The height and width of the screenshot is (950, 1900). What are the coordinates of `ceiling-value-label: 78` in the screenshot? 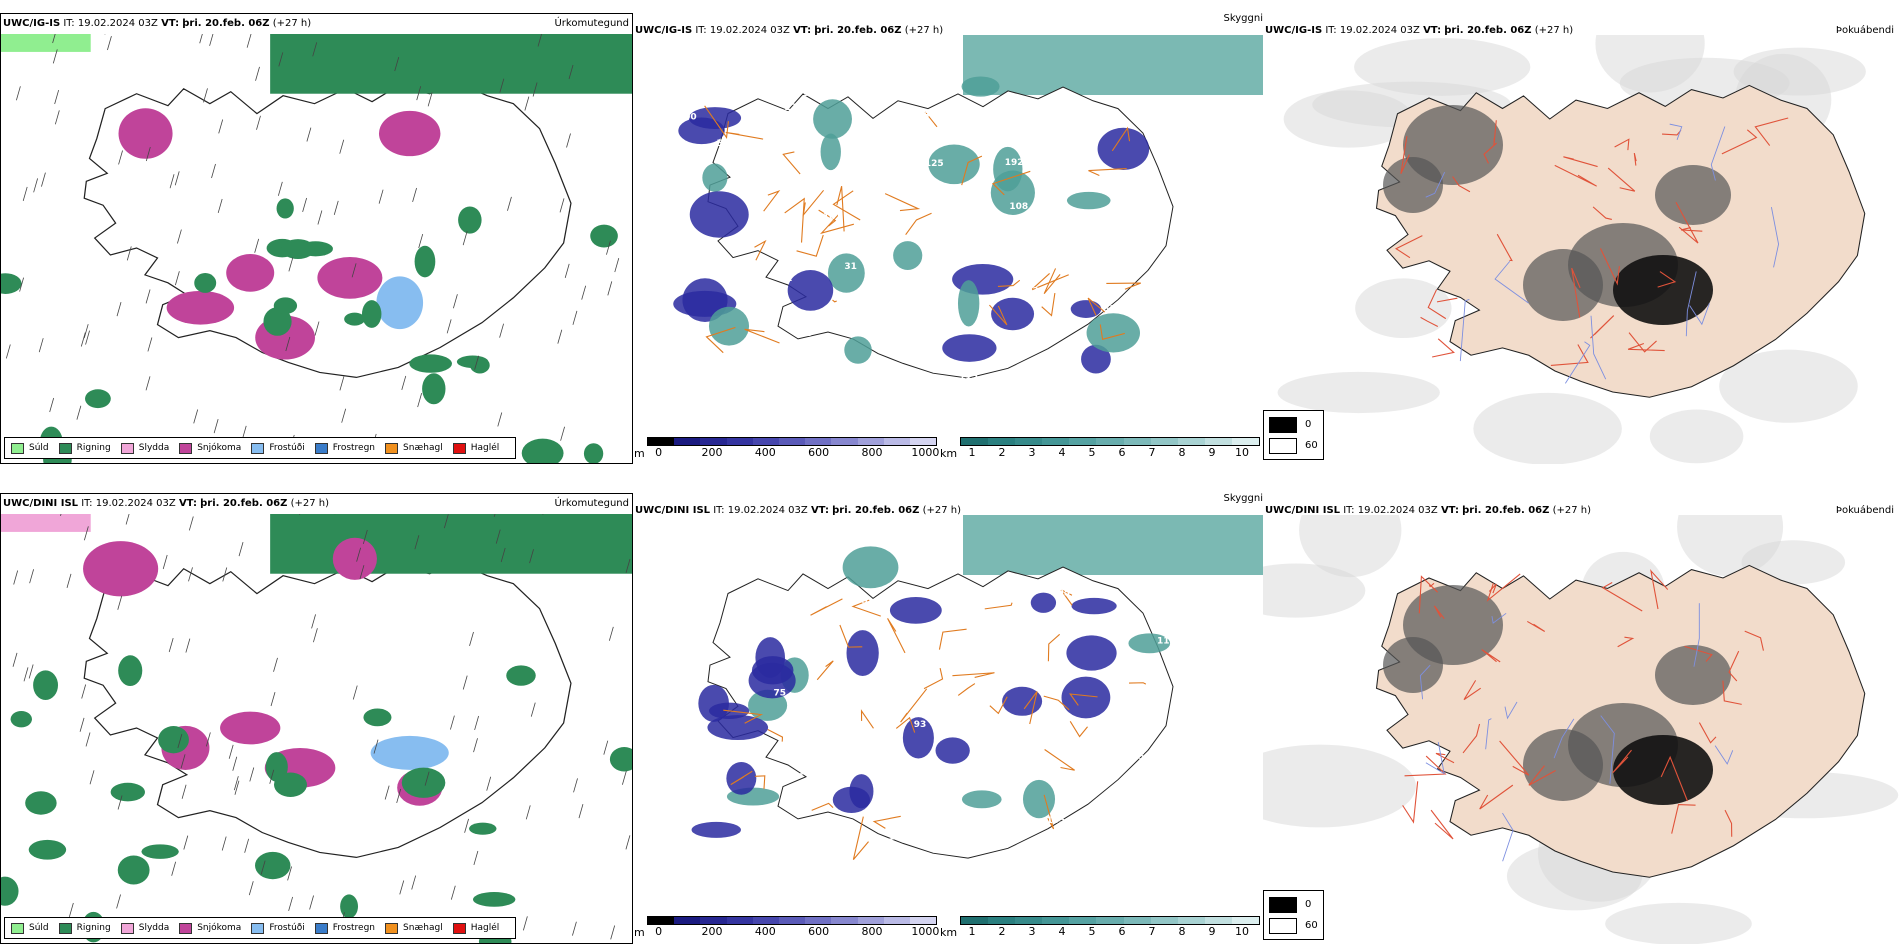 It's located at (866, 174).